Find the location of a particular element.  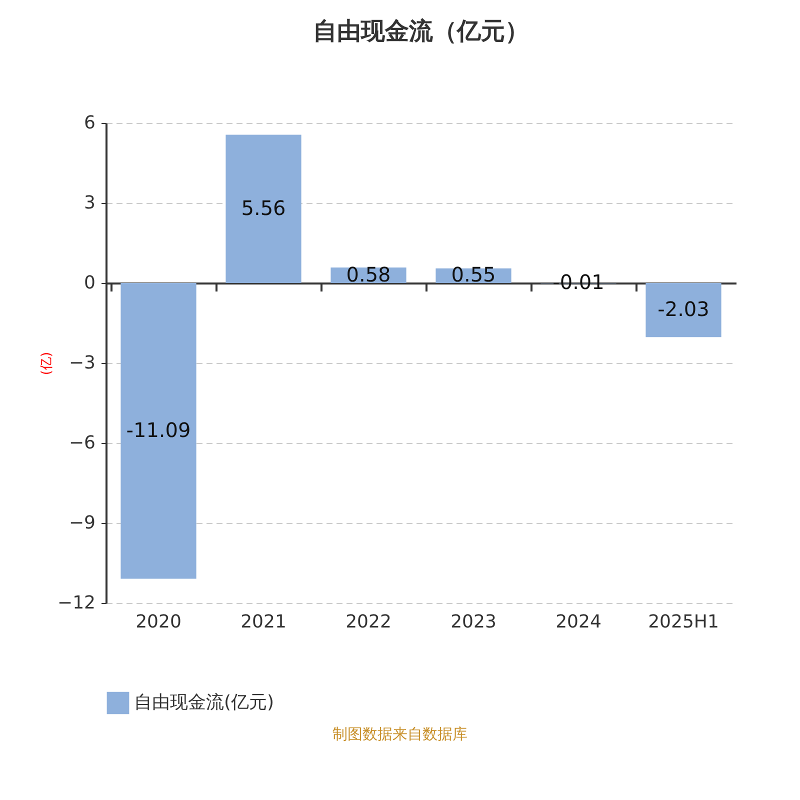

data-label: -2.03 is located at coordinates (684, 309).